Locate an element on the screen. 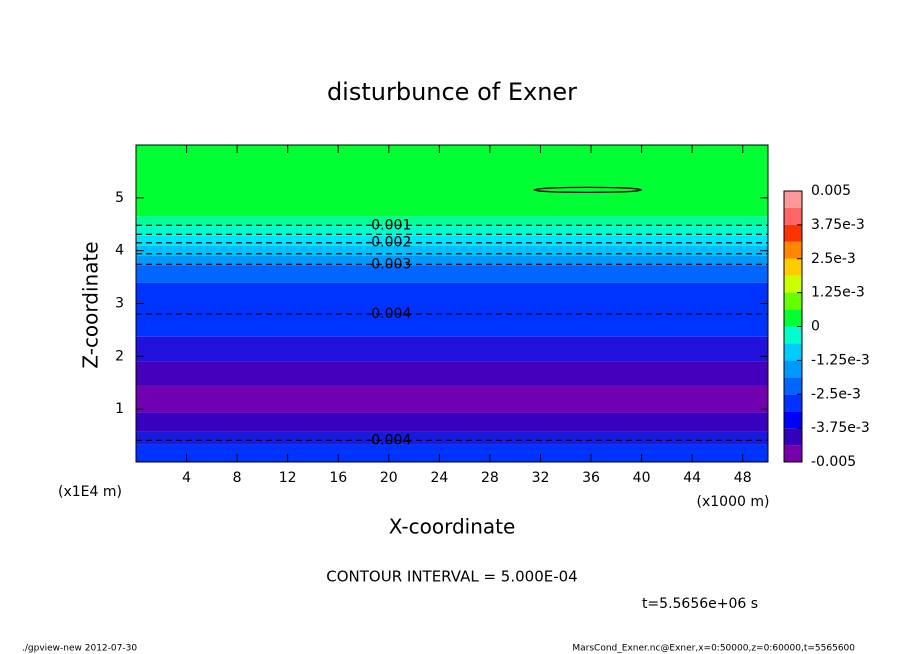 The width and height of the screenshot is (904, 654). x-tick-label: 16 is located at coordinates (338, 478).